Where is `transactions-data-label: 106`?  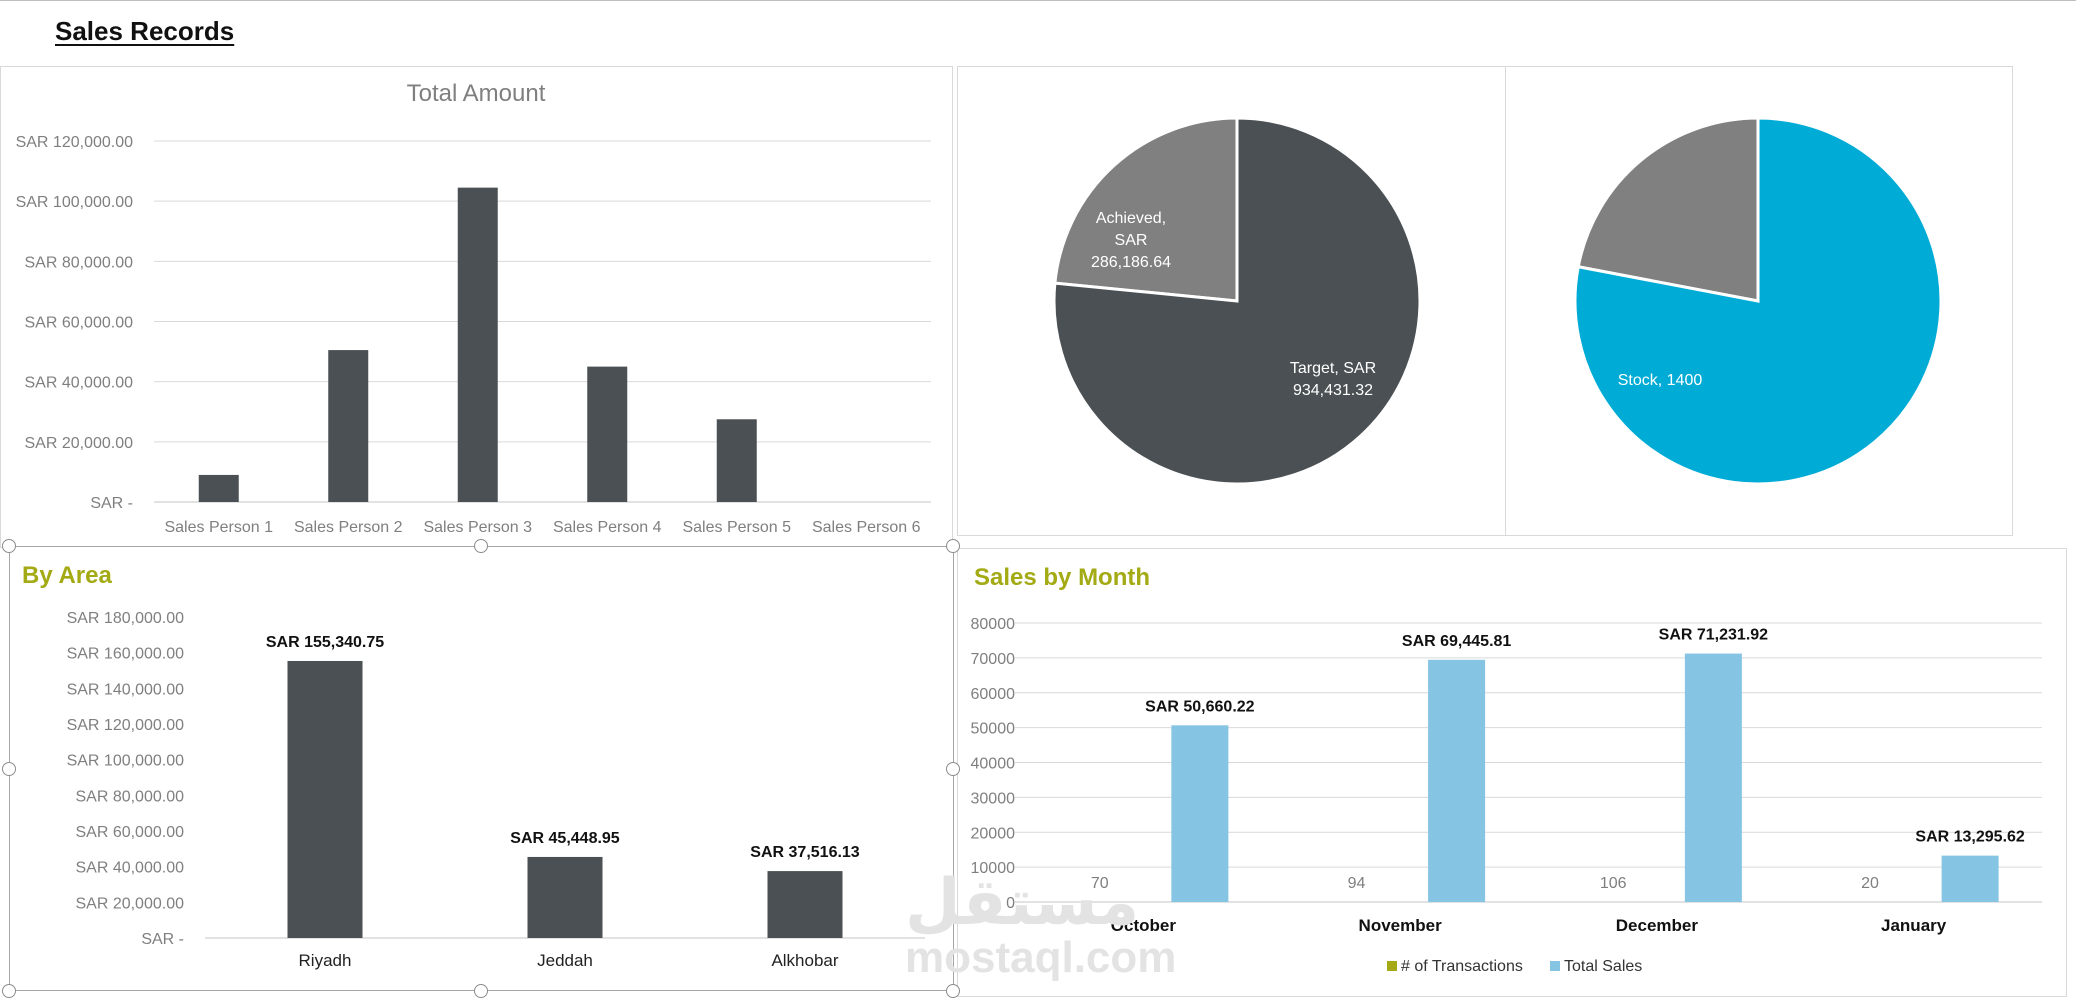
transactions-data-label: 106 is located at coordinates (1613, 883).